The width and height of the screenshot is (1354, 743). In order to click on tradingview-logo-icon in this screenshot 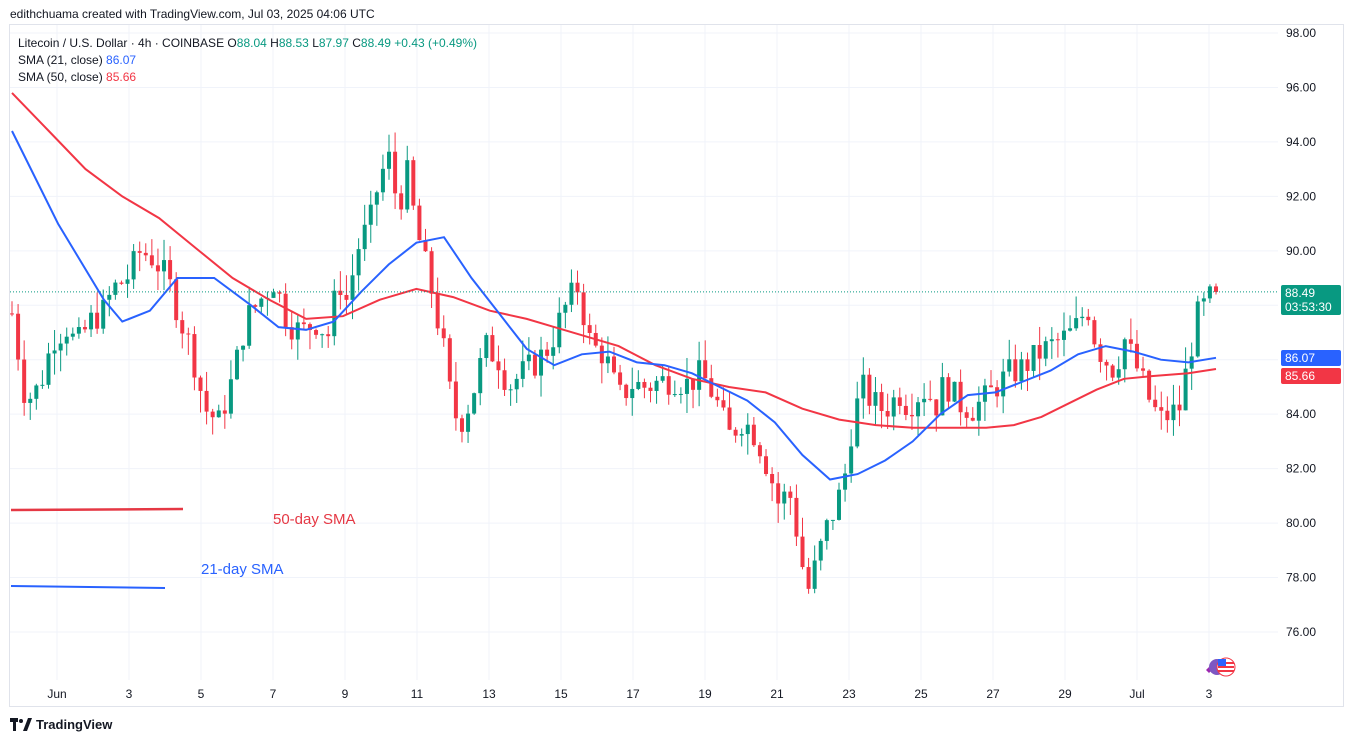, I will do `click(21, 724)`.